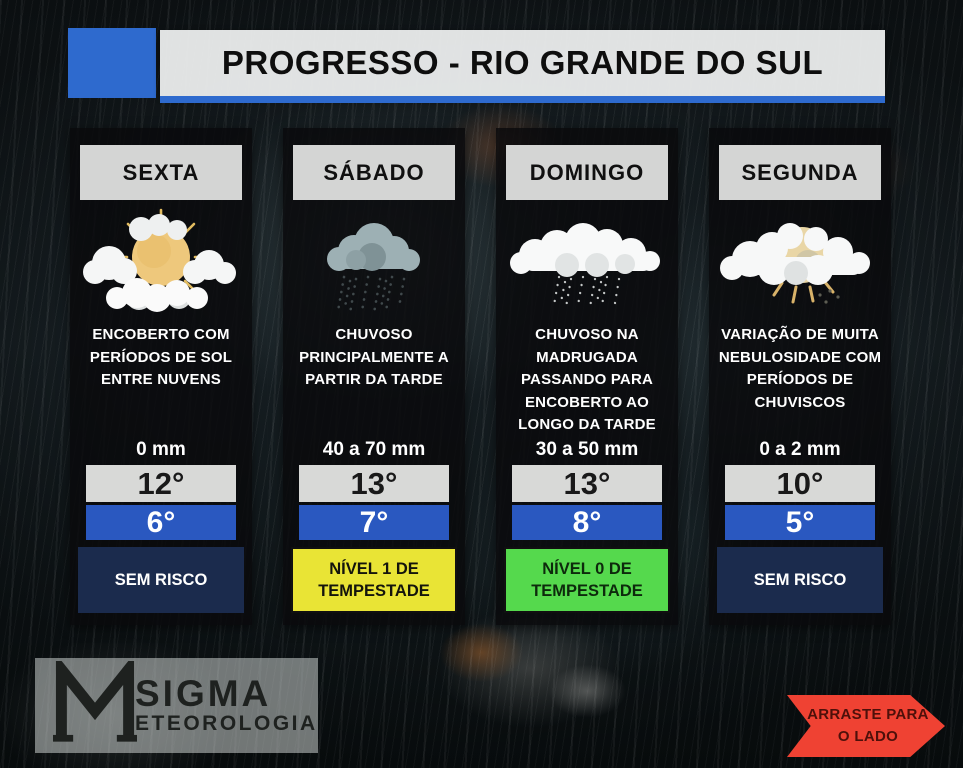  What do you see at coordinates (161, 263) in the screenshot?
I see `sun-between-clouds-icon` at bounding box center [161, 263].